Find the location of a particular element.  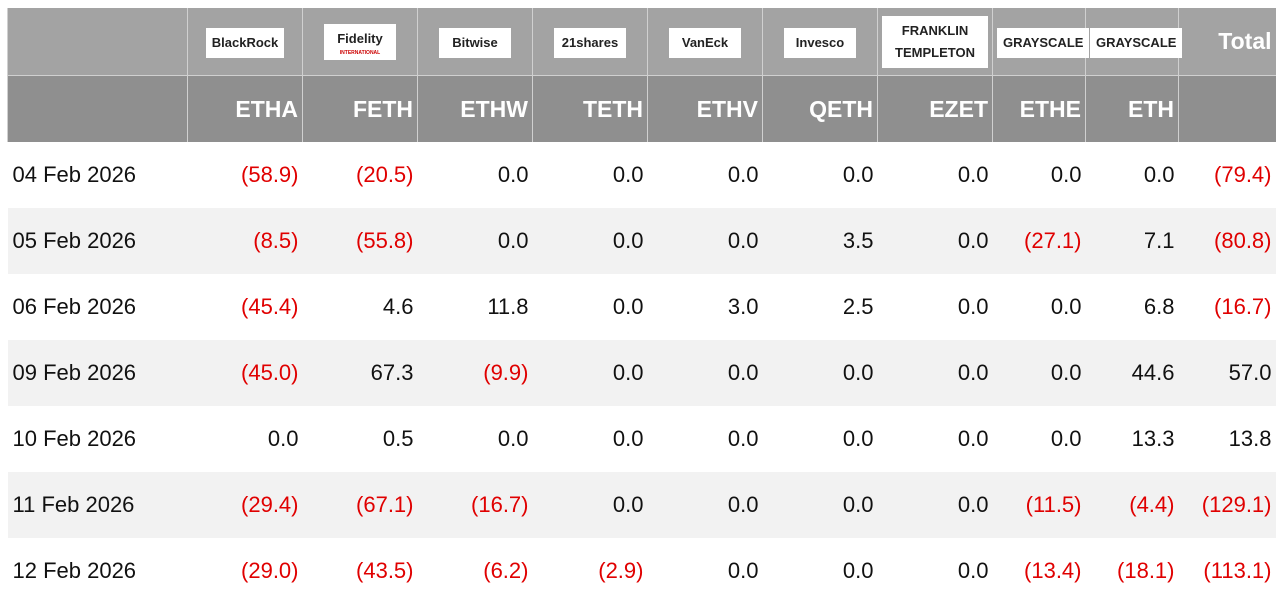

issuer-logo: GRAYSCALE is located at coordinates (1043, 42).